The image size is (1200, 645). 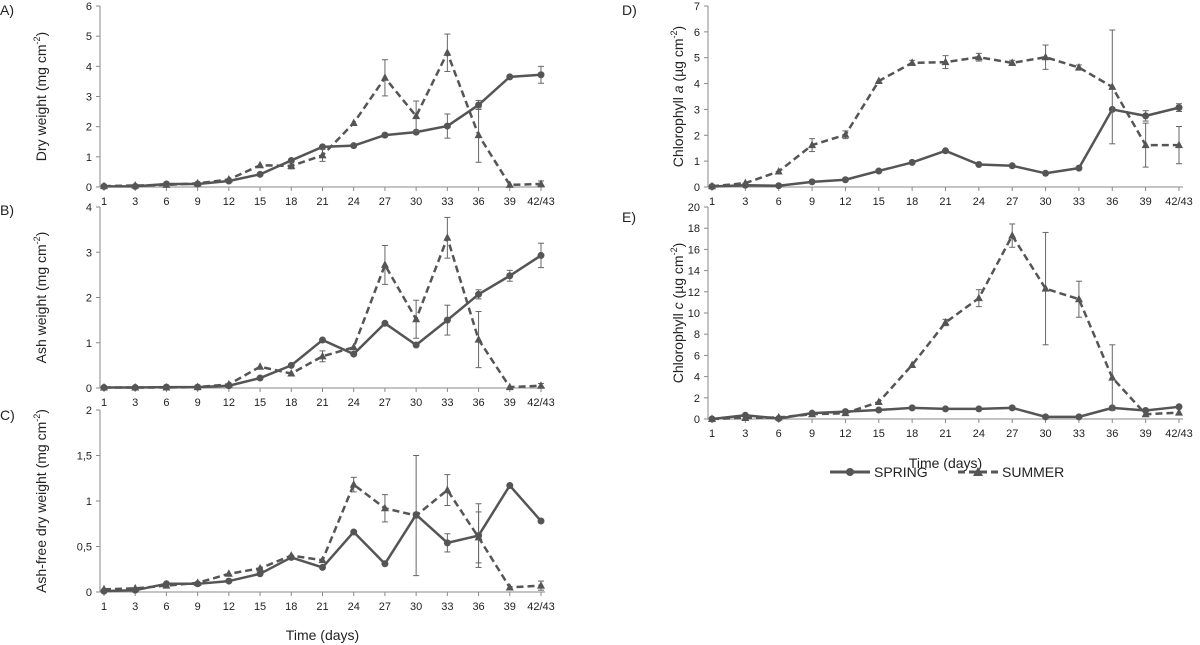 I want to click on legend: SPRING SUMMER, so click(x=947, y=472).